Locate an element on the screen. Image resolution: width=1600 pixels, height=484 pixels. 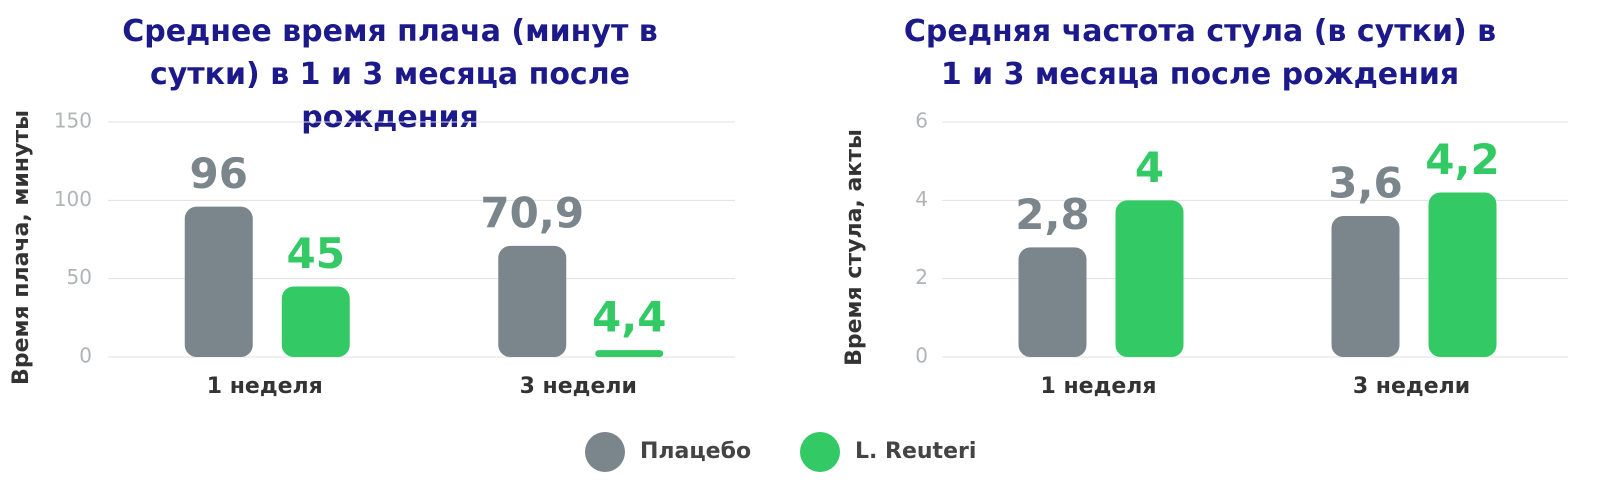
value-label: 4 is located at coordinates (1149, 167).